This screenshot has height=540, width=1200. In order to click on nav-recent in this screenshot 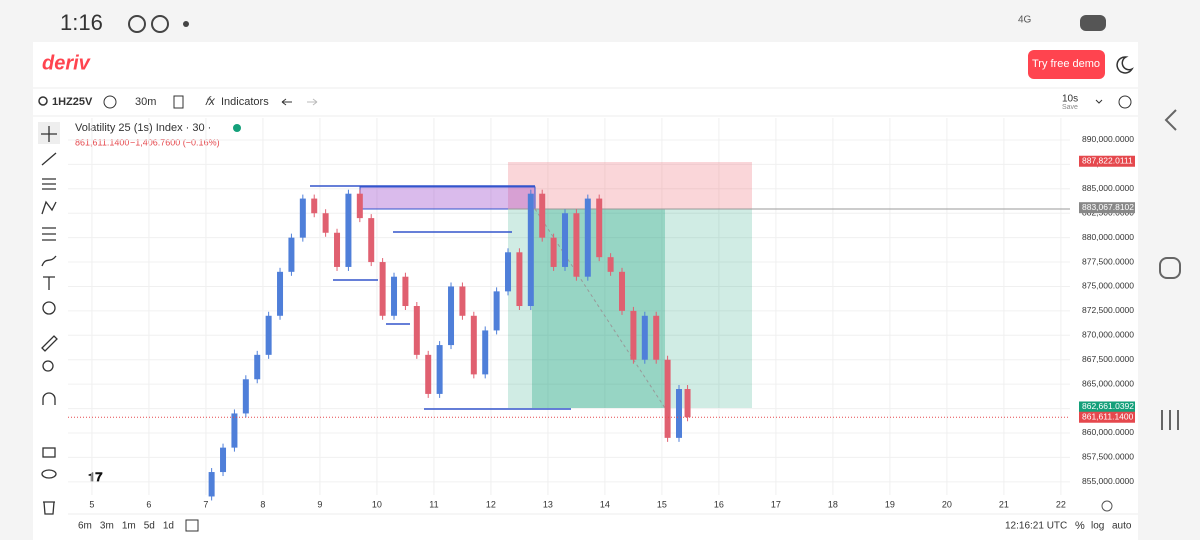, I will do `click(1170, 420)`.